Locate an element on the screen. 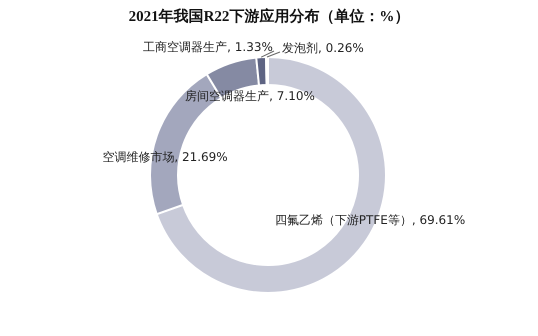 This screenshot has height=336, width=538. slice-label: 工商空调器生产, 1.33% is located at coordinates (208, 47).